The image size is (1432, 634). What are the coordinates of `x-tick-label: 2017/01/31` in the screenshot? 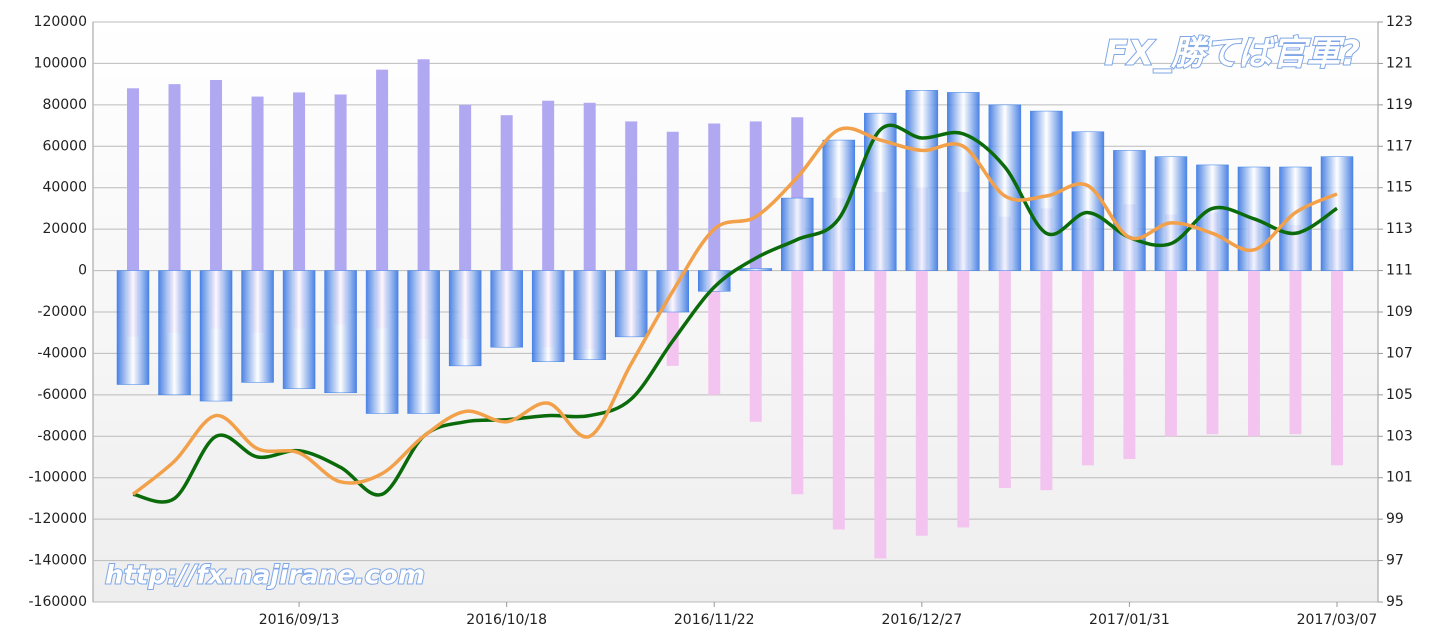 It's located at (1129, 620).